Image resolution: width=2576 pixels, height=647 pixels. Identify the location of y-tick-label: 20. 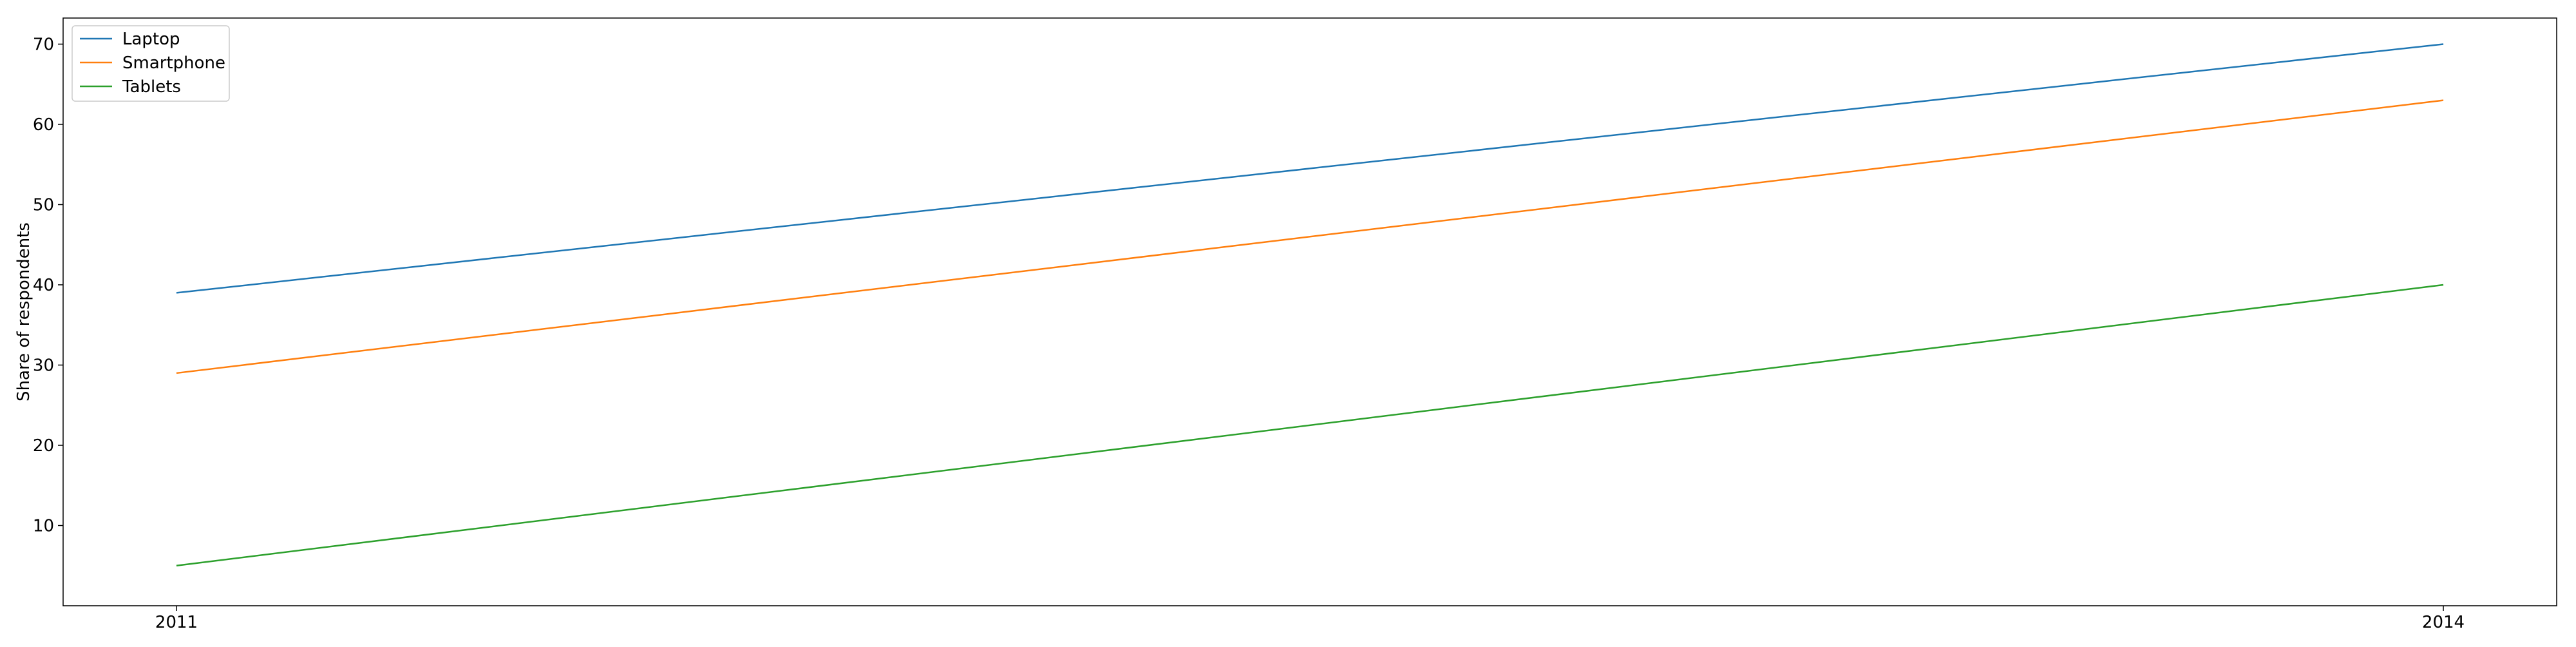
(44, 446).